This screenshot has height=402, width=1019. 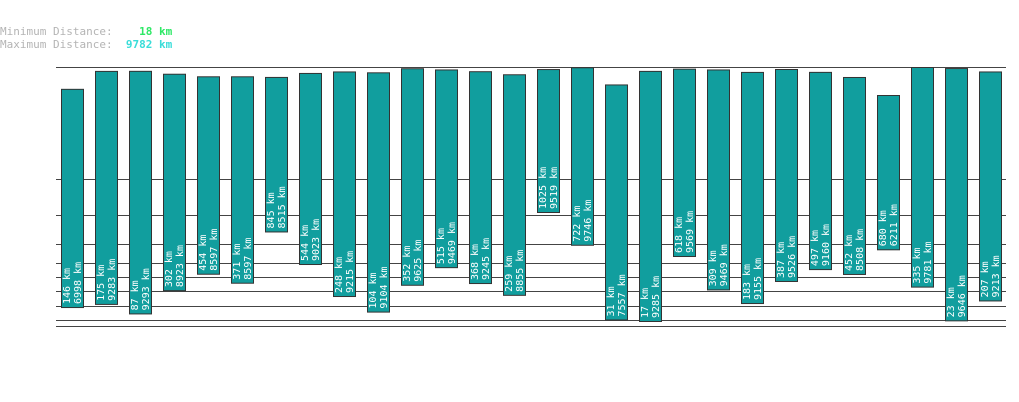 I want to click on bar-group: 146 km 6998 km, so click(x=72, y=198).